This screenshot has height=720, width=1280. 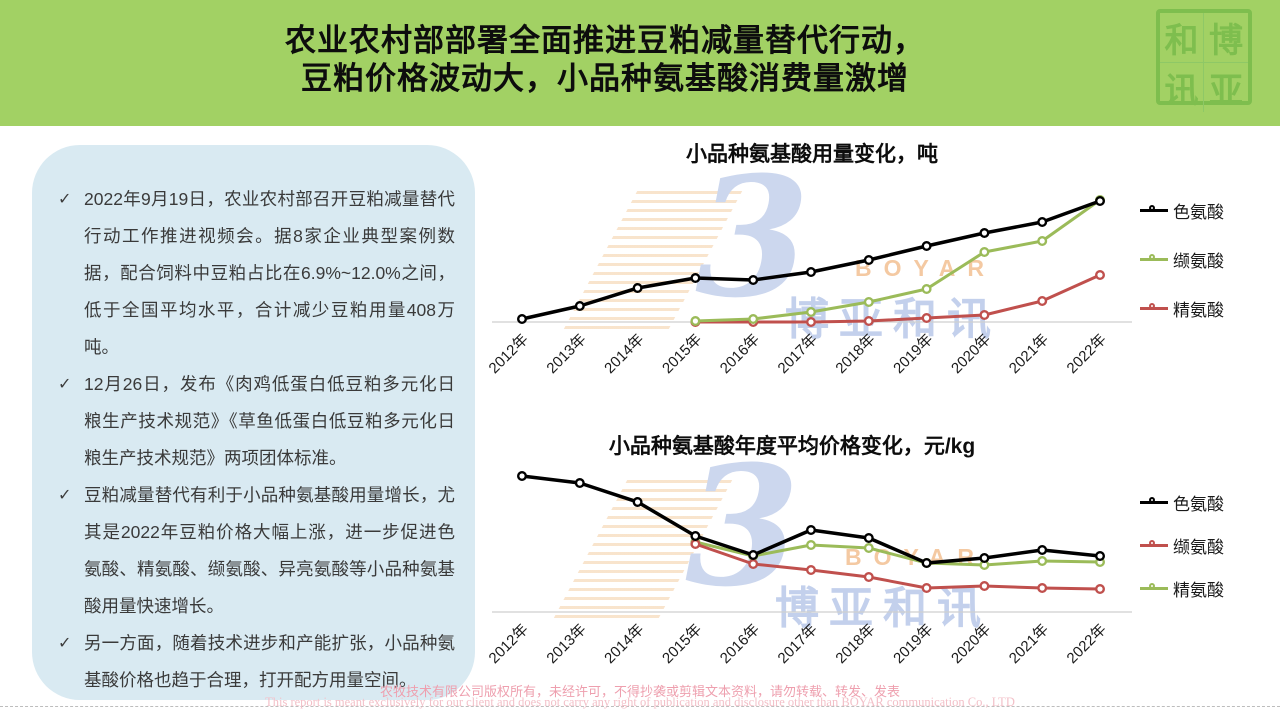 What do you see at coordinates (1226, 38) in the screenshot?
I see `seal-char: 博` at bounding box center [1226, 38].